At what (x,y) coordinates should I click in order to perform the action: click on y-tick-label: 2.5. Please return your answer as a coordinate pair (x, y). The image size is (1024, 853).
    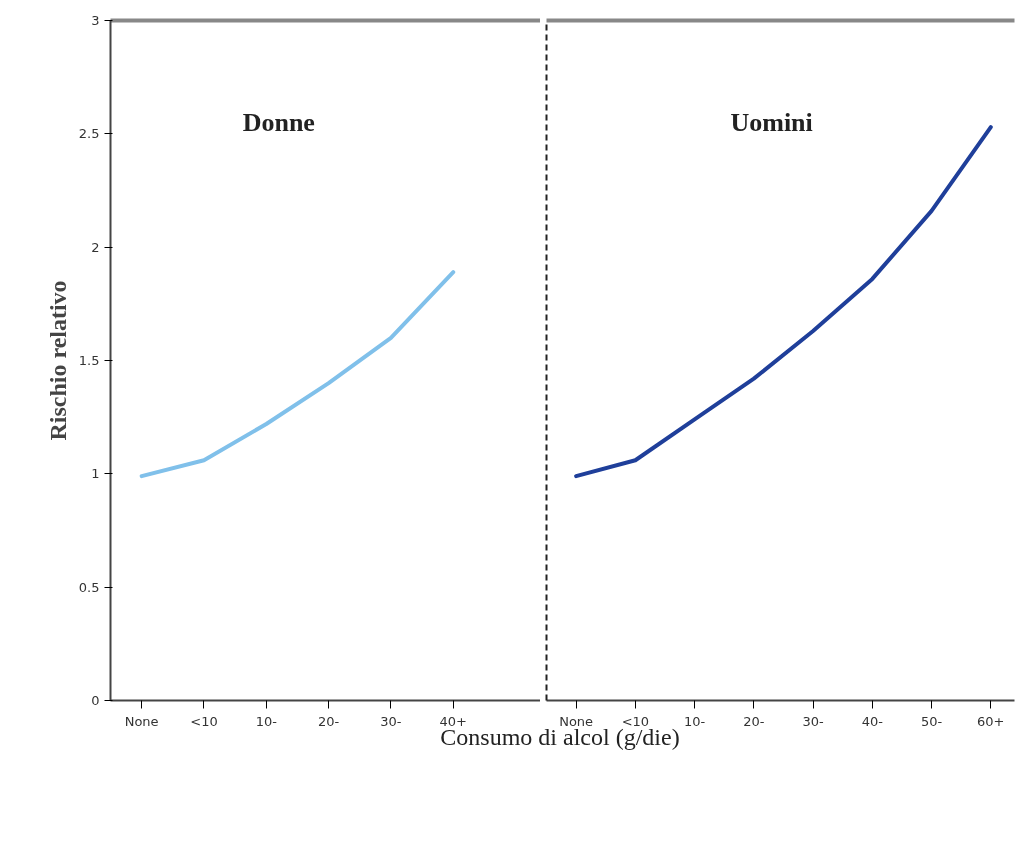
    Looking at the image, I should click on (89, 134).